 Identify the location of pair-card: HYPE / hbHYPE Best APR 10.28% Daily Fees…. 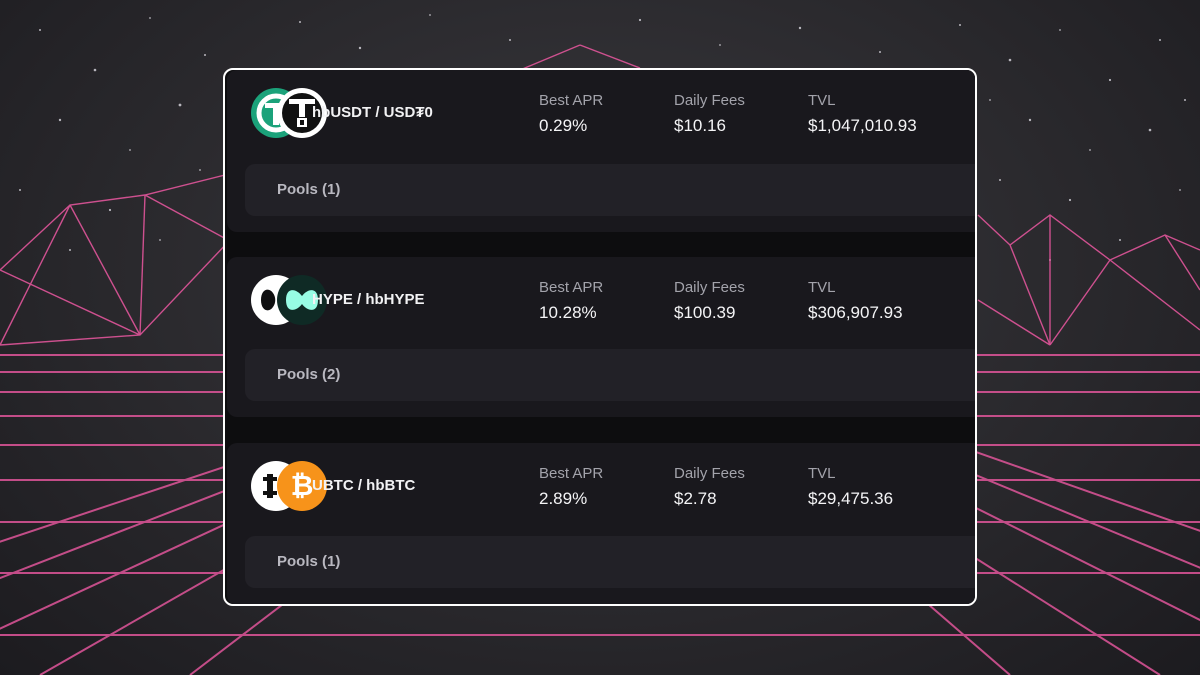
(601, 337).